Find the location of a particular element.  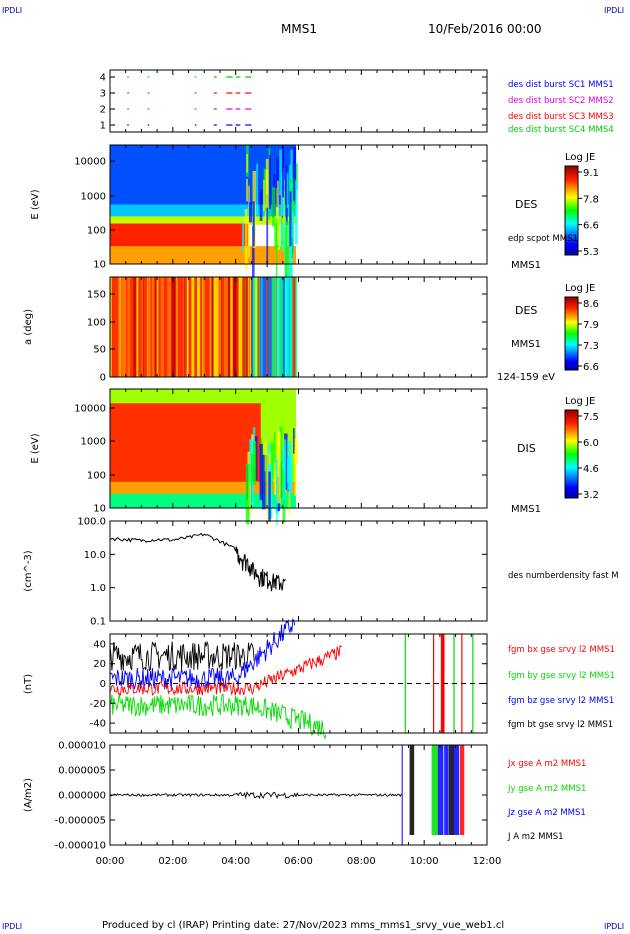

field-y-tick-label: -20 is located at coordinates (98, 704).